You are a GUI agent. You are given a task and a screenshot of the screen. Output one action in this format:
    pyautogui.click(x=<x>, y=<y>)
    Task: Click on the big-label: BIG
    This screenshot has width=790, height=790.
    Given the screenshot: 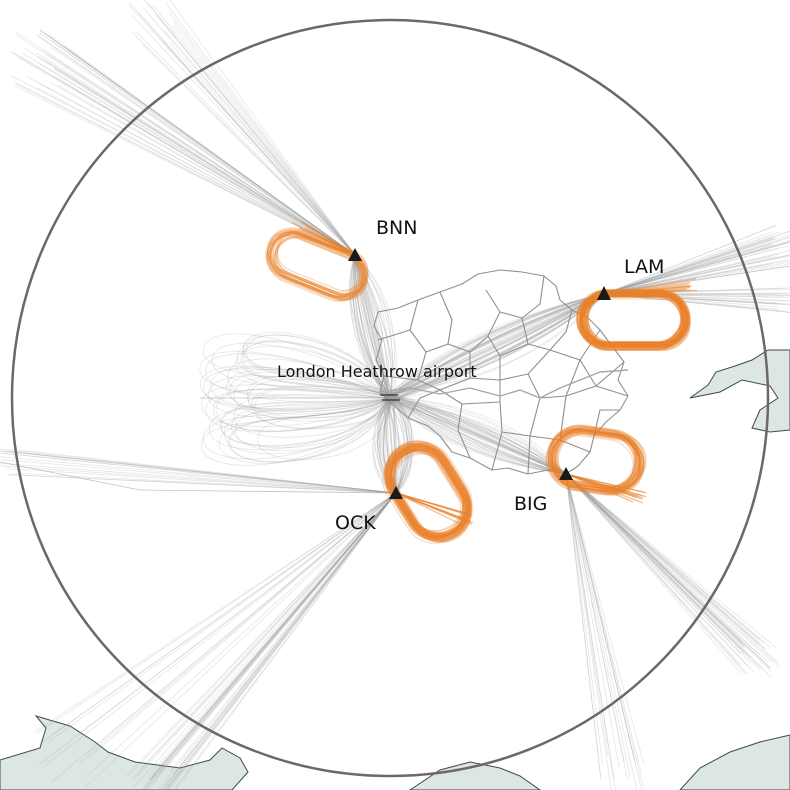 What is the action you would take?
    pyautogui.click(x=530, y=504)
    